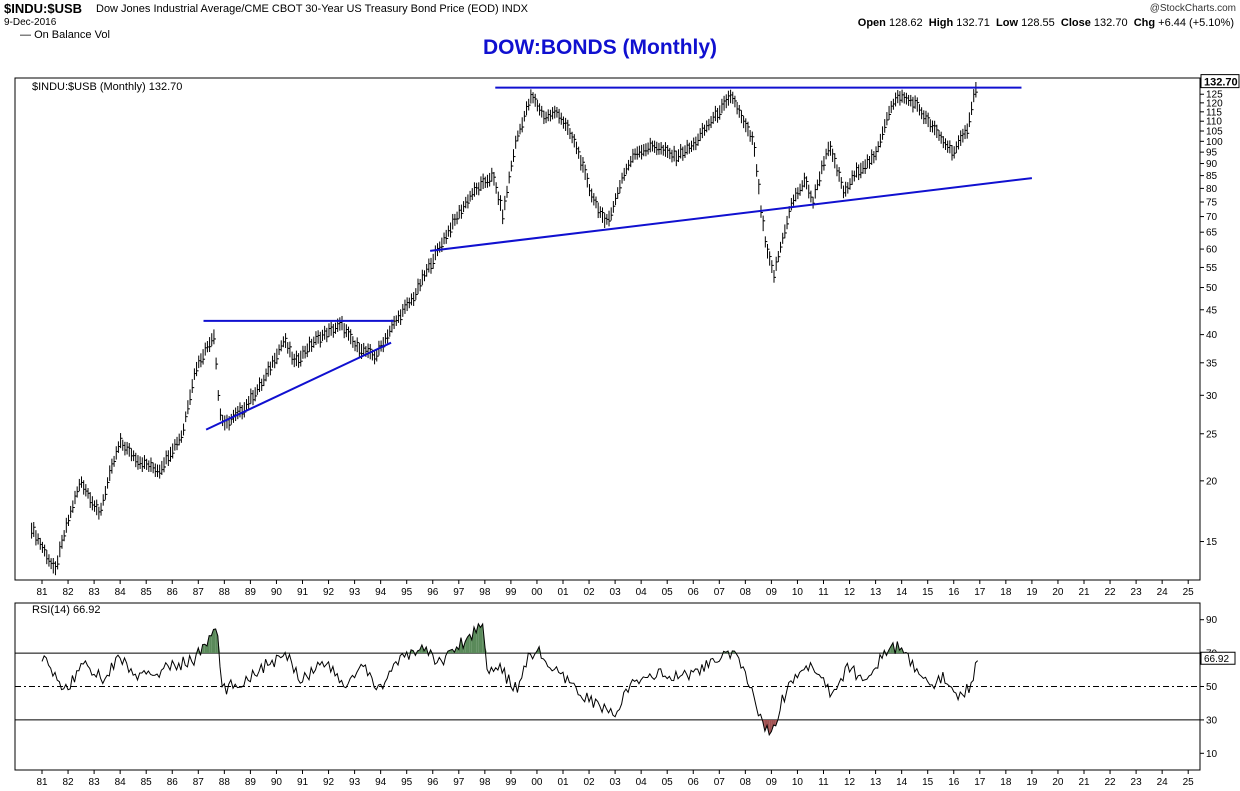 This screenshot has width=1240, height=791. What do you see at coordinates (1212, 542) in the screenshot?
I see `price-y-tick-label: 15` at bounding box center [1212, 542].